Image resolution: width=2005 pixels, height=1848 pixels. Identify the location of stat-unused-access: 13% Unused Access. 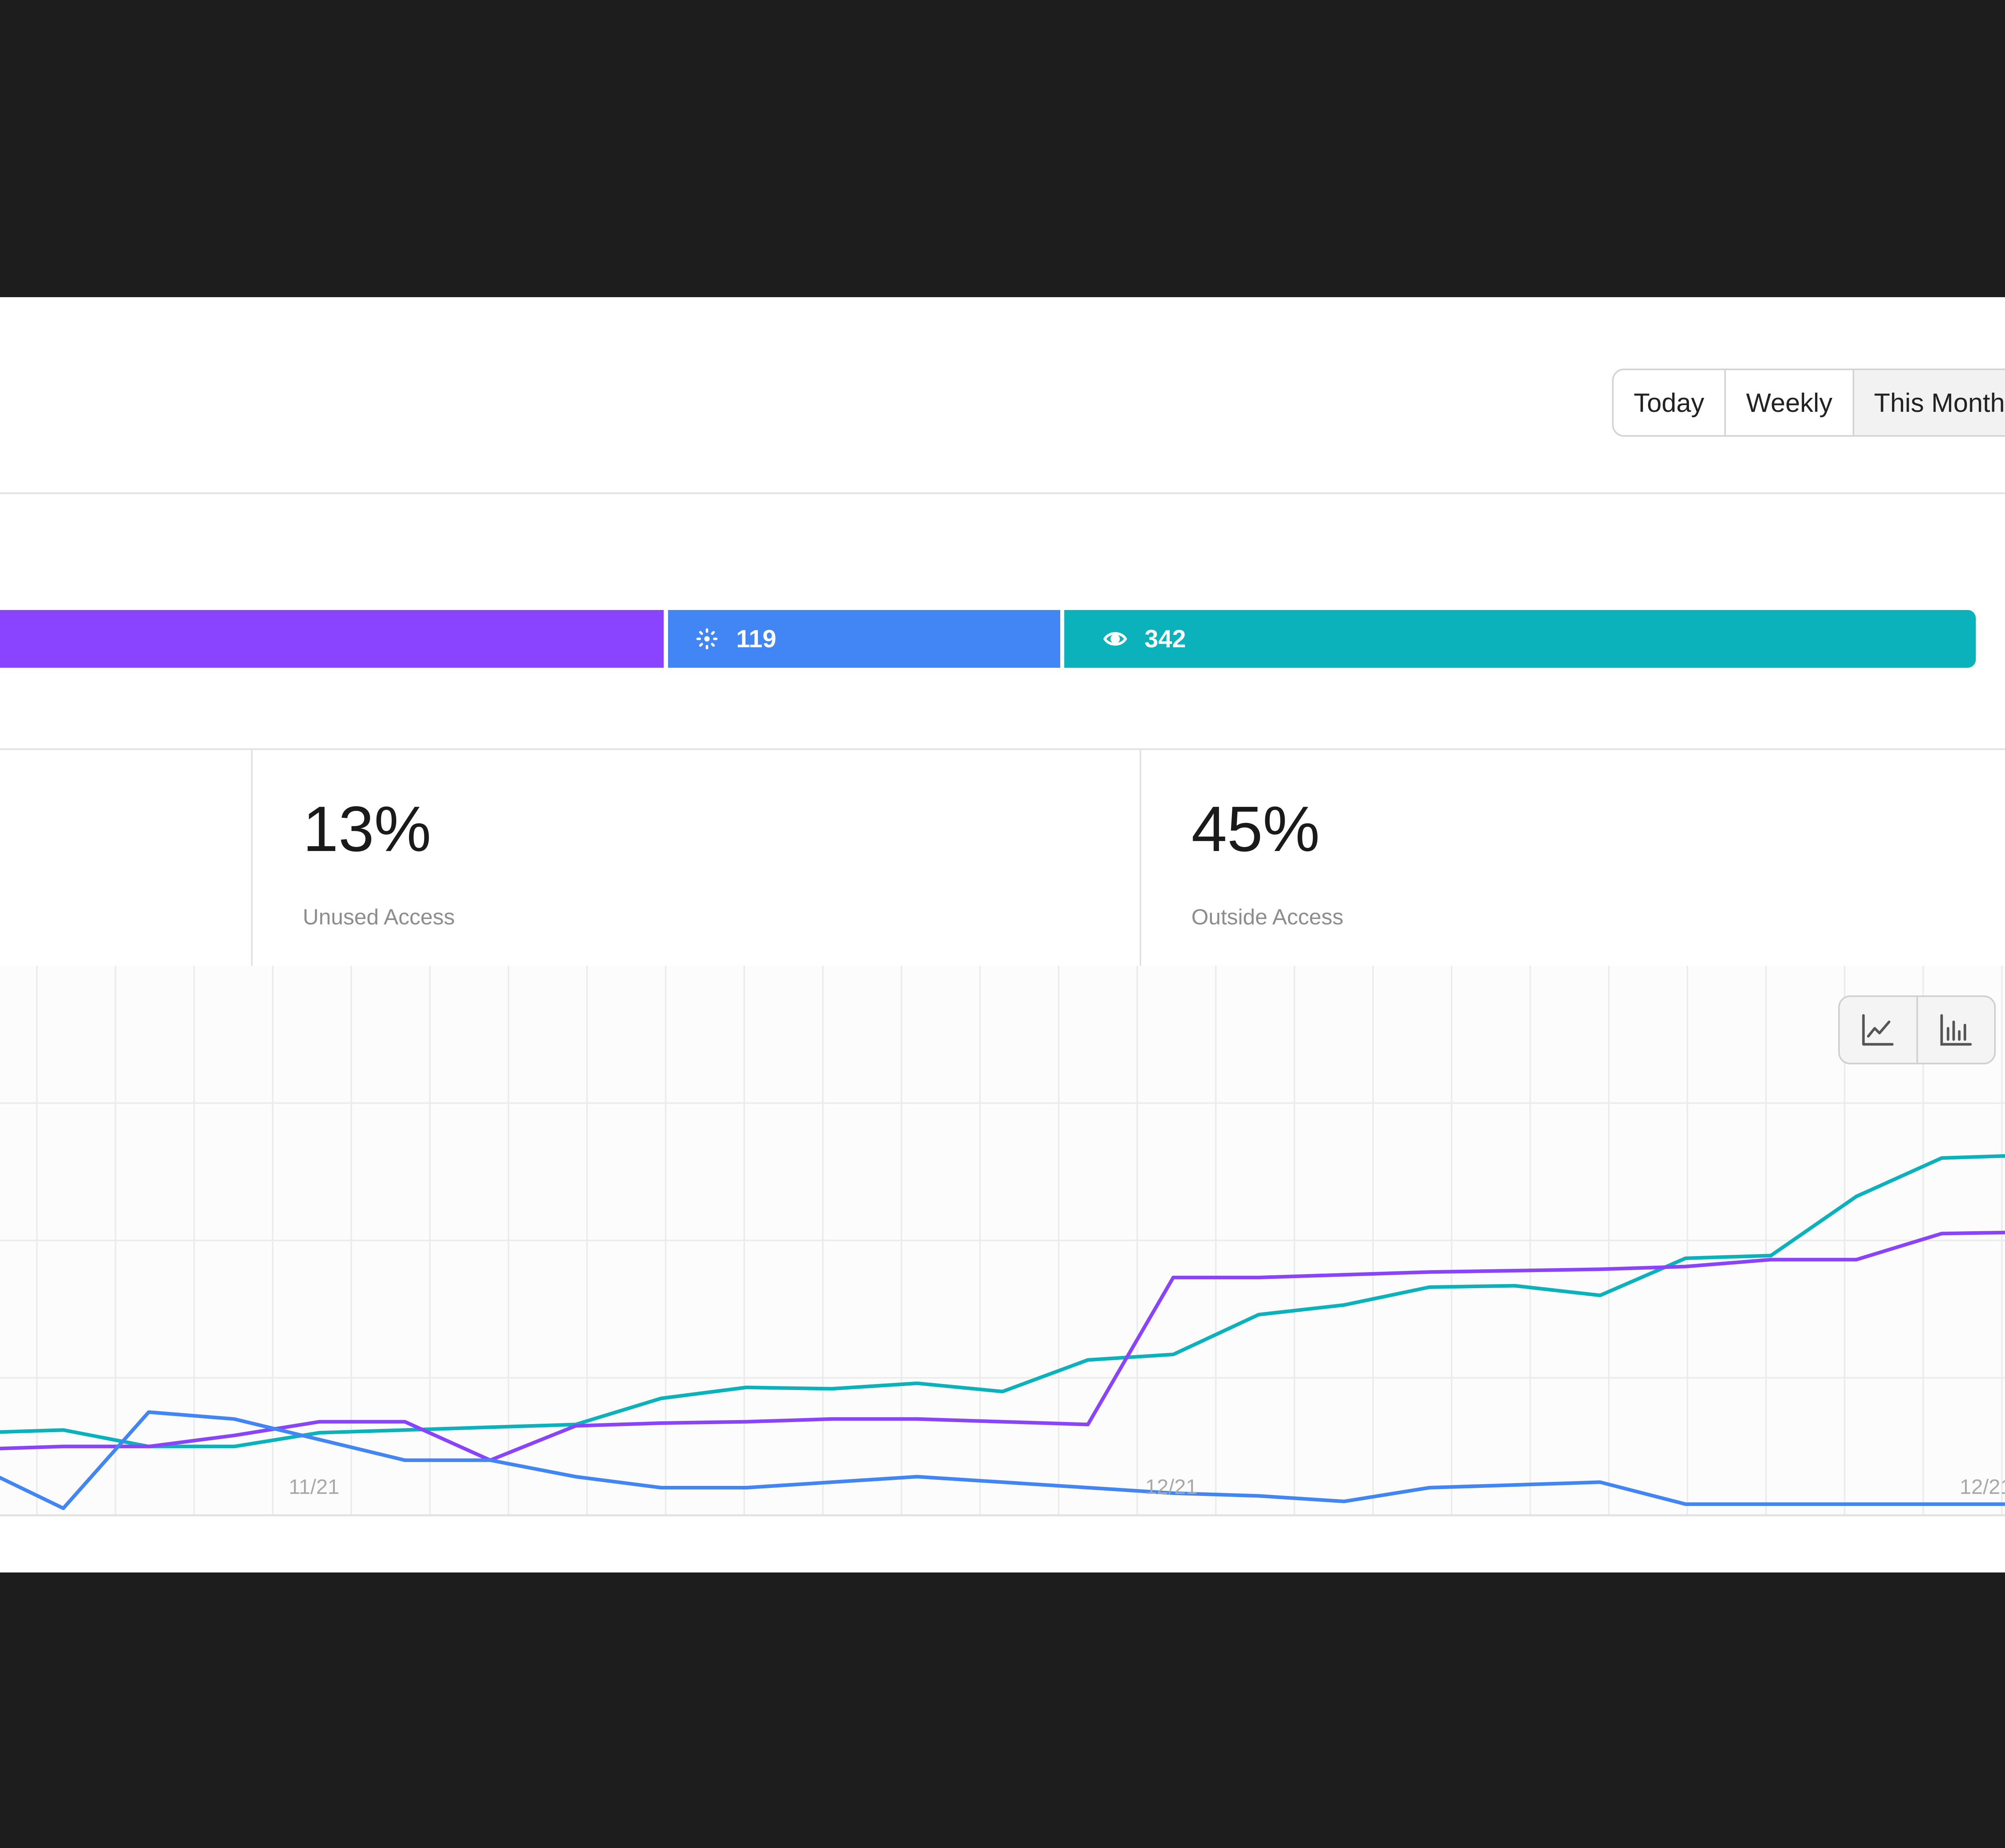
(696, 858).